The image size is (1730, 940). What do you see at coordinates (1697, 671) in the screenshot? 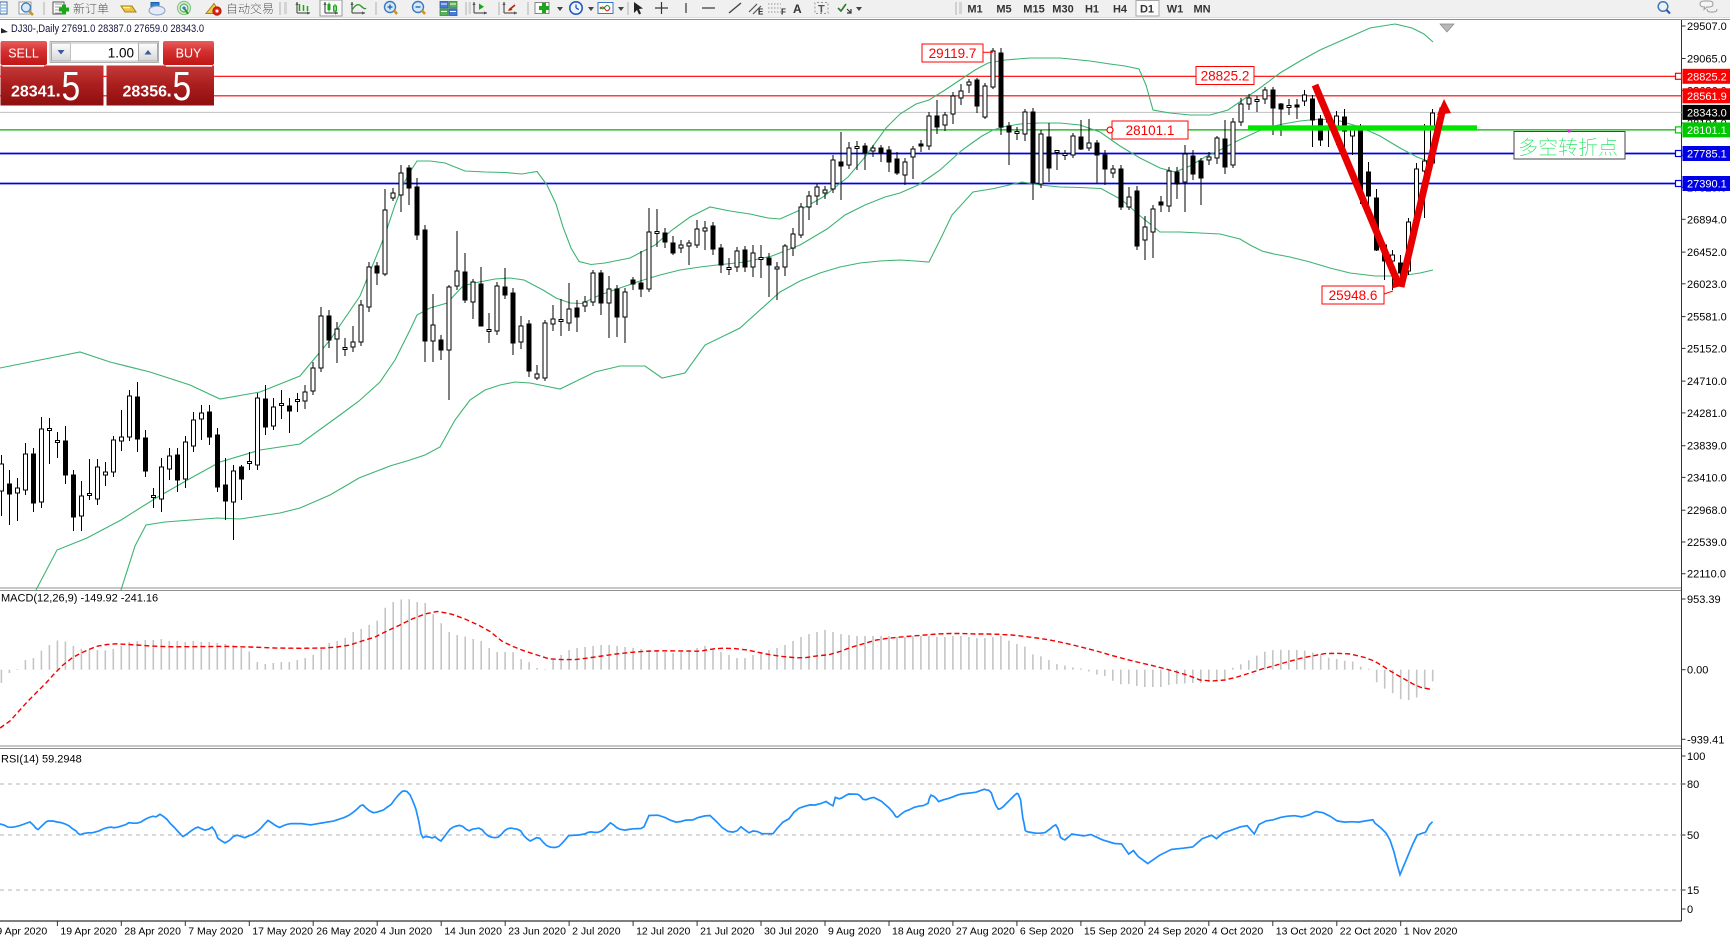
I see `svg-text: 0.00` at bounding box center [1697, 671].